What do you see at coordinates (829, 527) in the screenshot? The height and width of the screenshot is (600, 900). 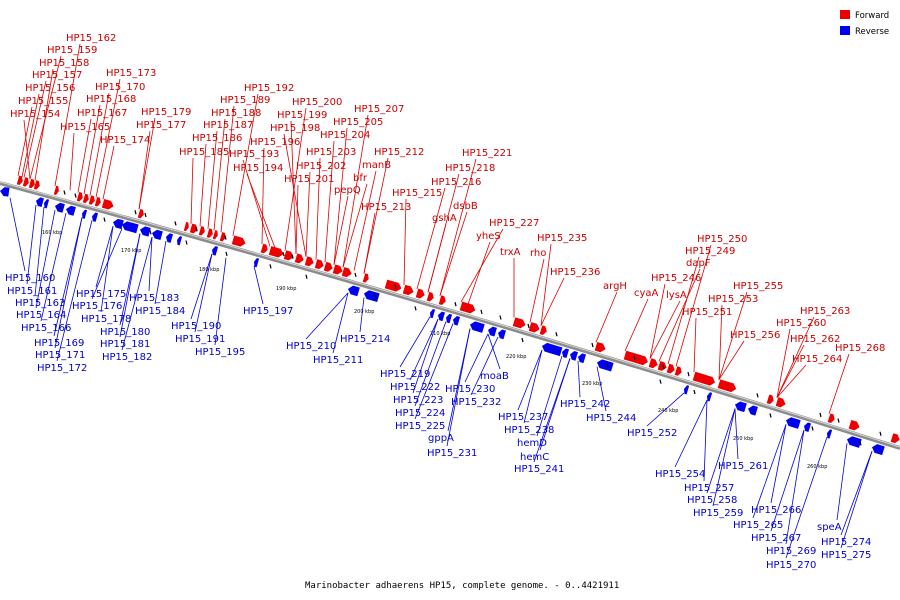 I see `reverse-gene-label: speA` at bounding box center [829, 527].